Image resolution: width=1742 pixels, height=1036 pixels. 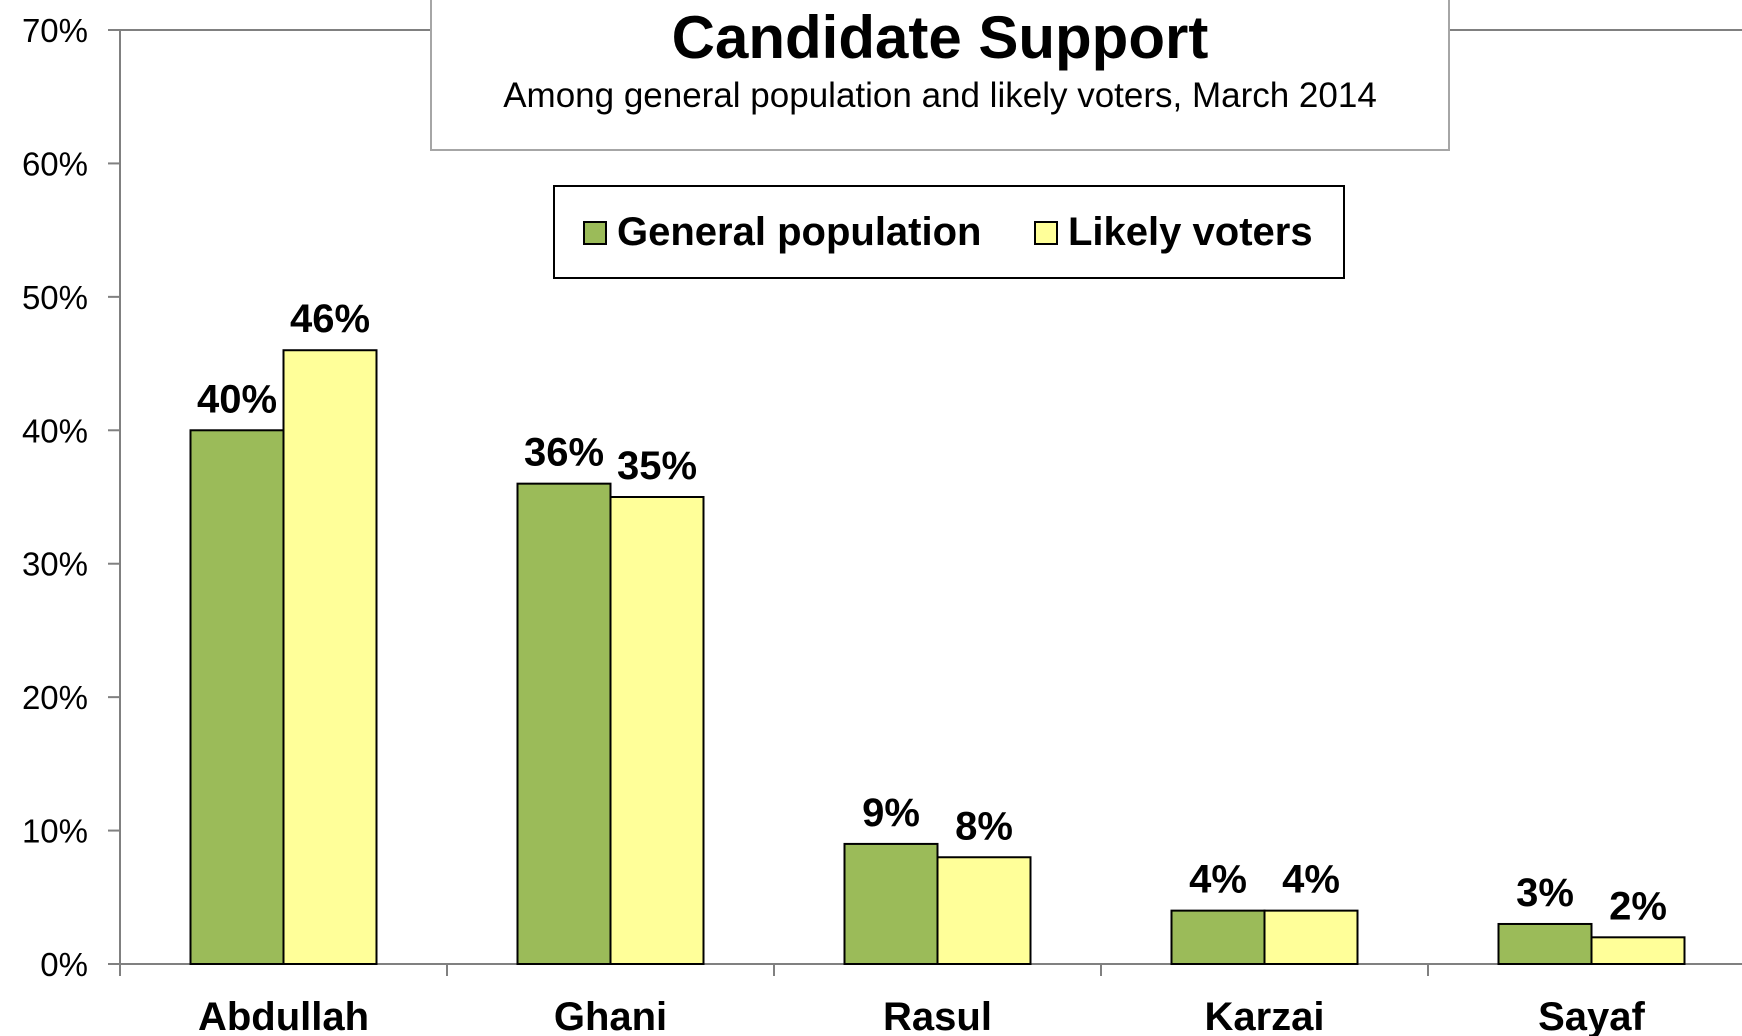 What do you see at coordinates (564, 453) in the screenshot?
I see `data-label-general-population-ghani: 36%` at bounding box center [564, 453].